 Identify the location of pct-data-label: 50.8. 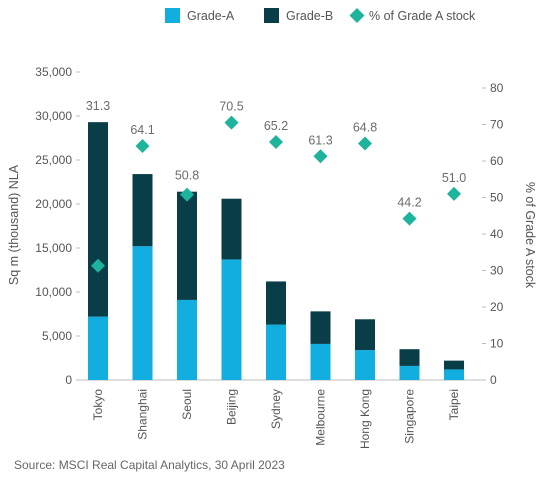
(187, 176).